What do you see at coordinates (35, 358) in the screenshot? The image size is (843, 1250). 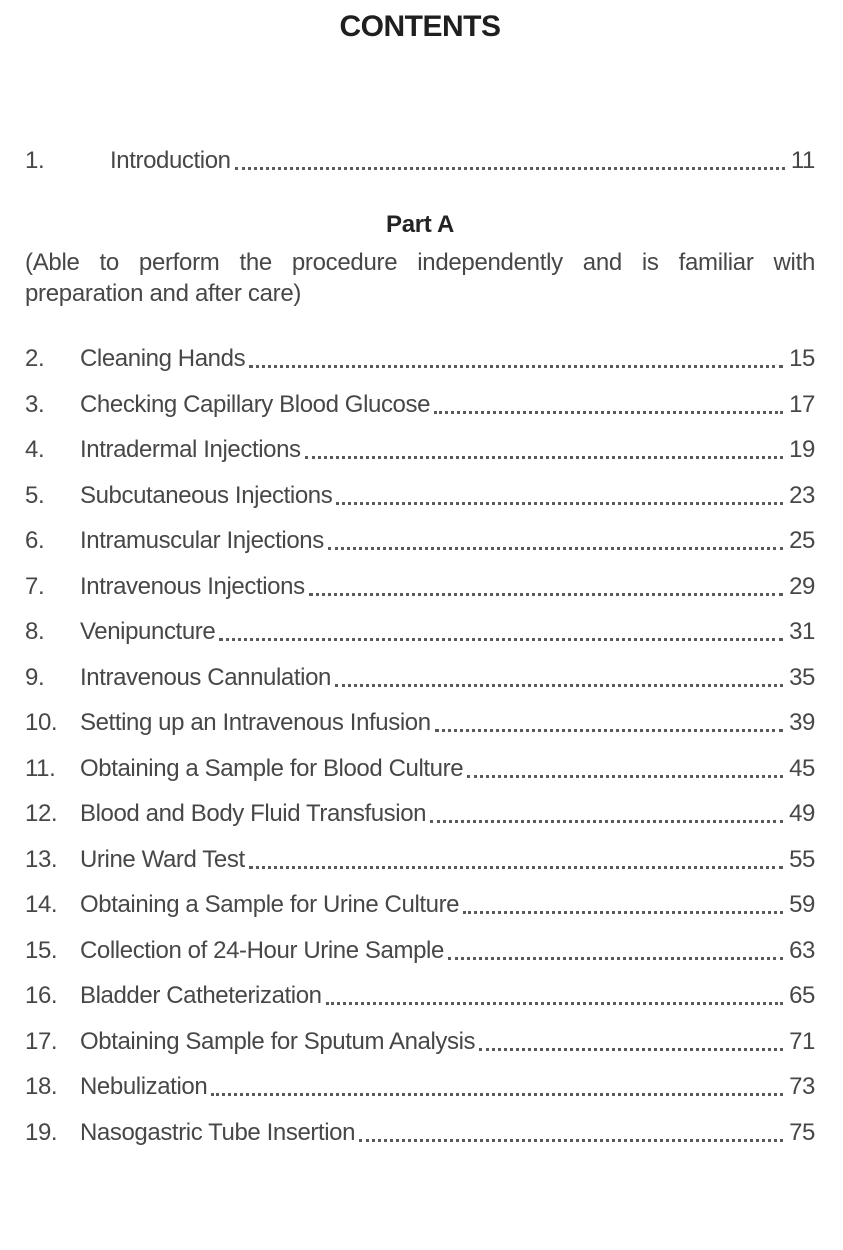 I see `entry-number: 2.` at bounding box center [35, 358].